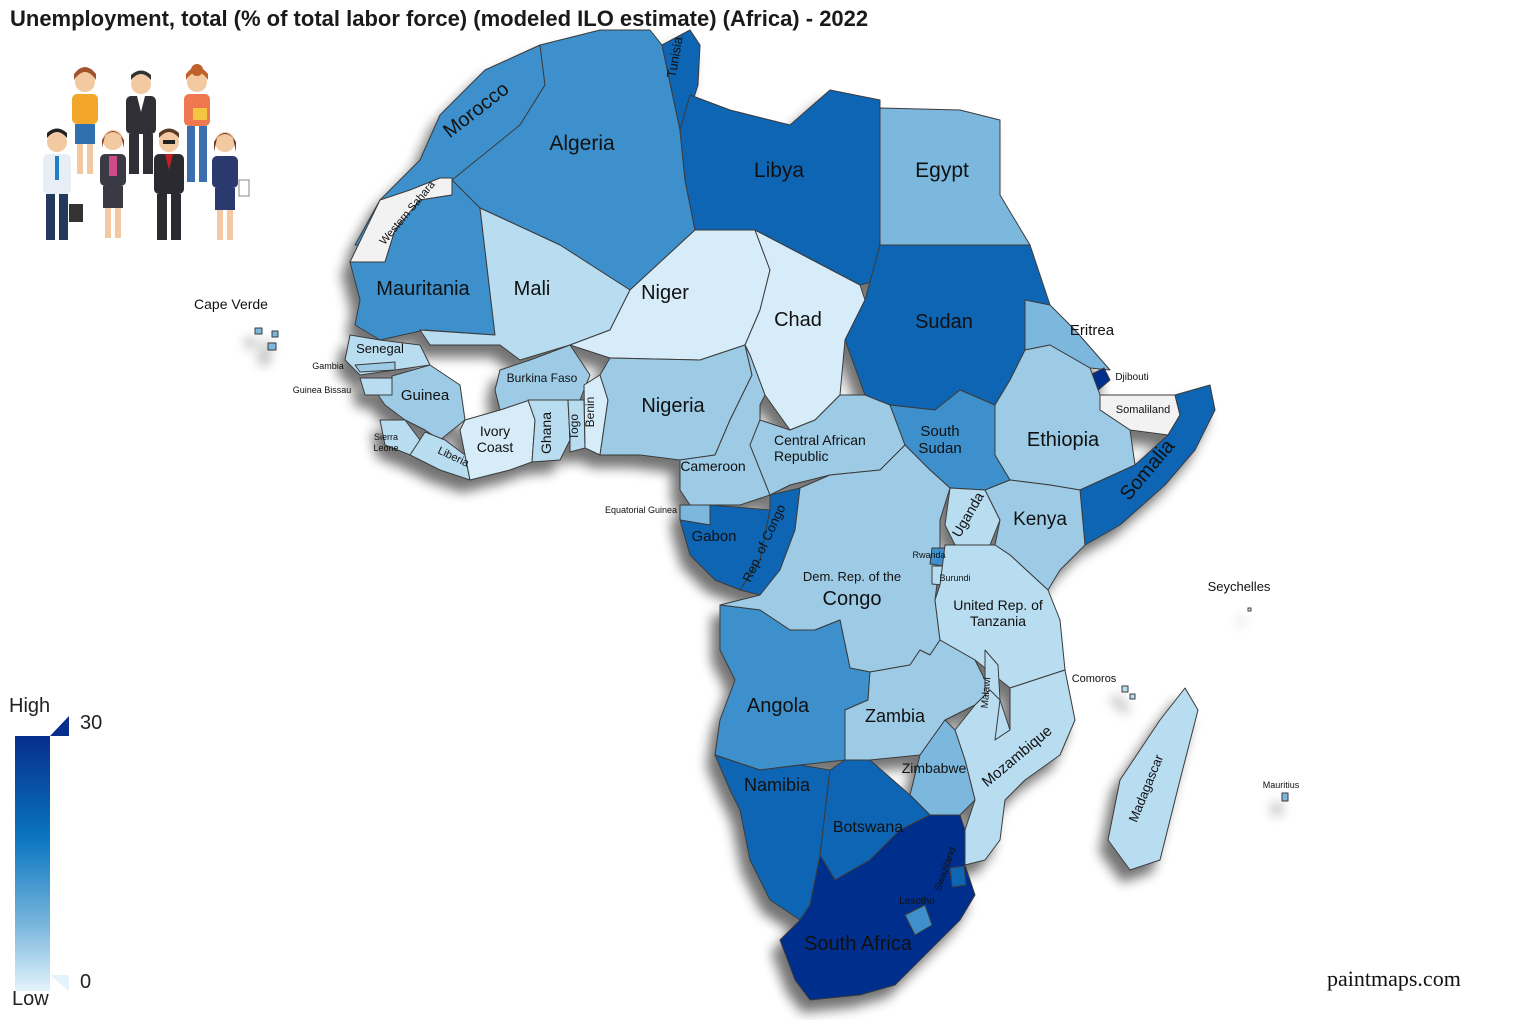  Describe the element at coordinates (423, 289) in the screenshot. I see `country-label-mauritania: Mauritania` at that location.